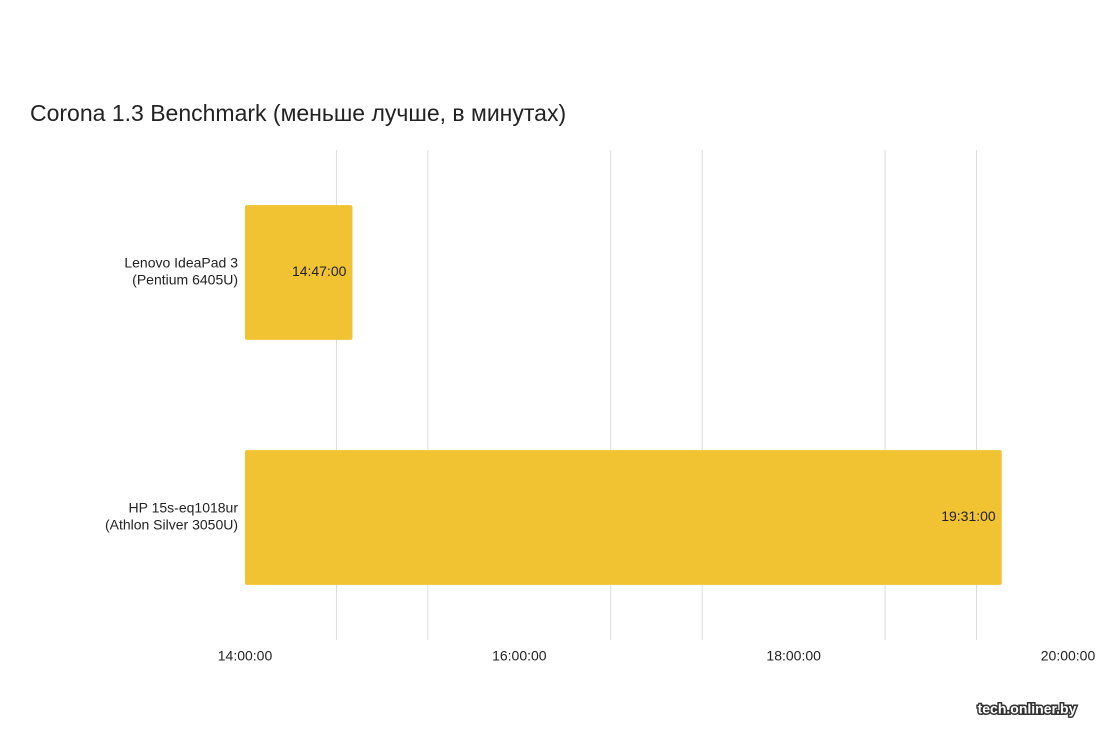 The image size is (1100, 733). Describe the element at coordinates (519, 656) in the screenshot. I see `x-tick-label: 16:00:00` at that location.